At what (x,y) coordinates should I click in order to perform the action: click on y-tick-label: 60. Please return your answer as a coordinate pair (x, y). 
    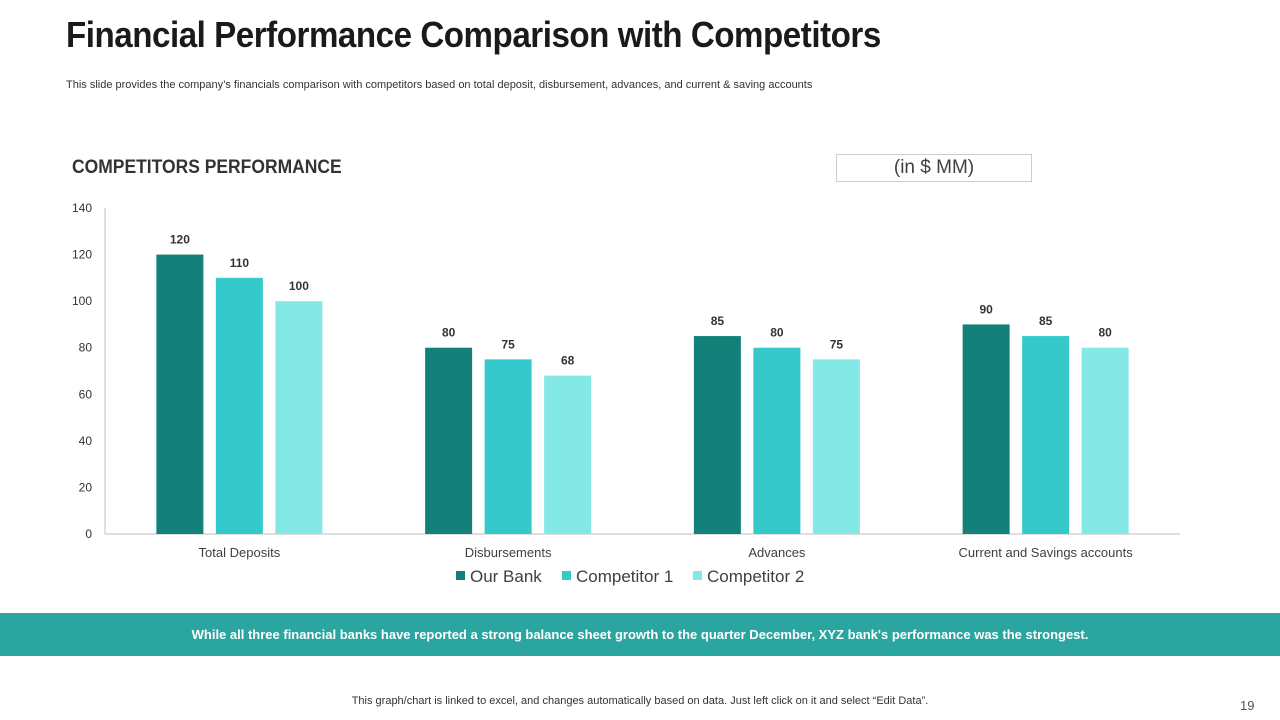
    Looking at the image, I should click on (86, 394).